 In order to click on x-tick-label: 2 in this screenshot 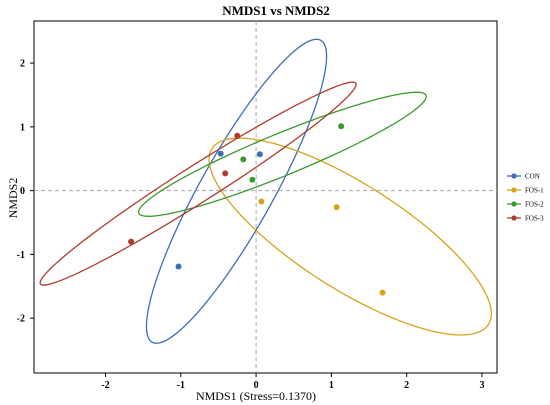, I will do `click(406, 385)`.